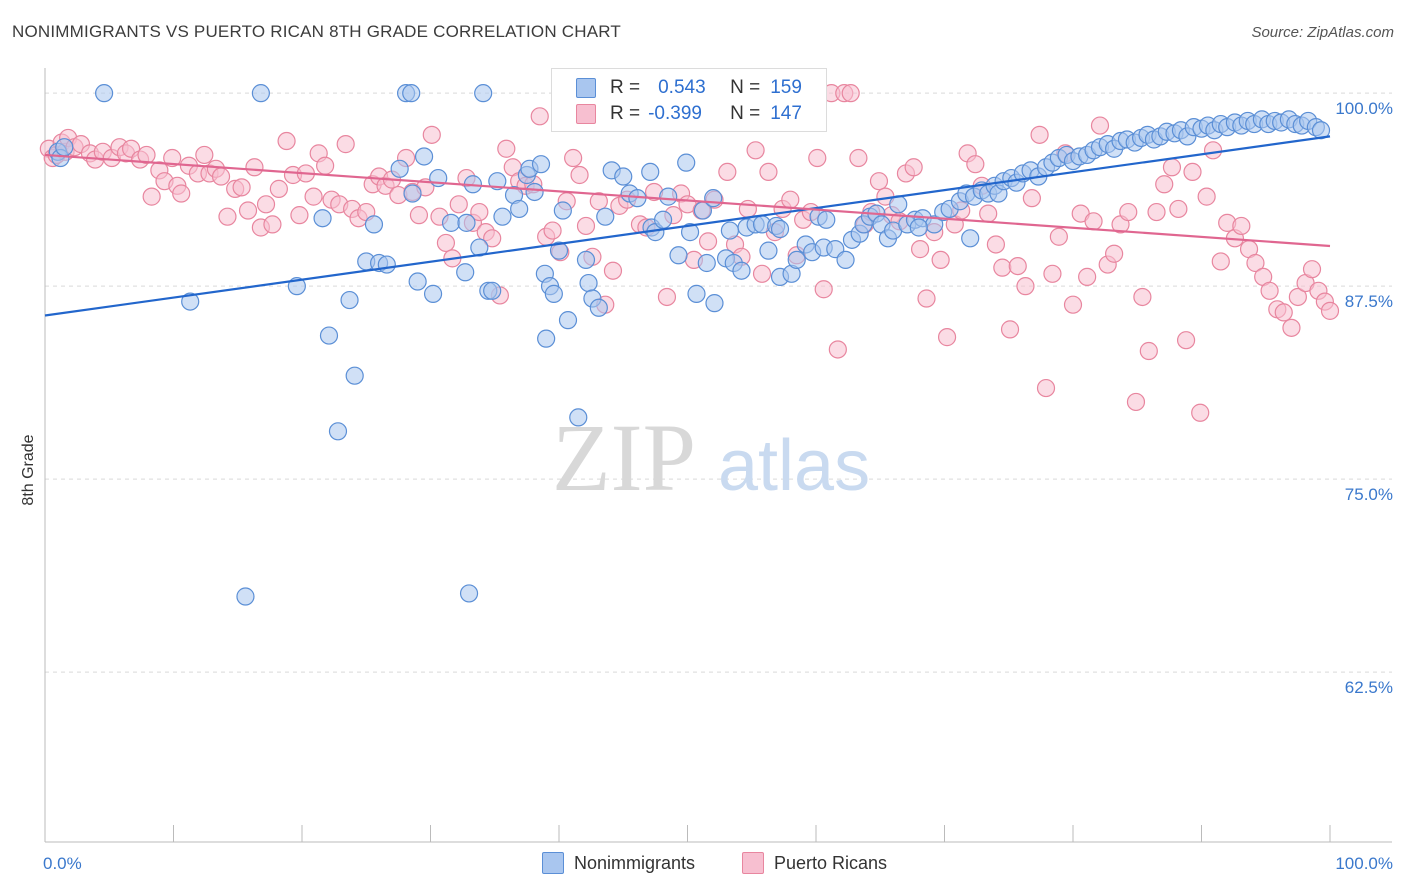 The image size is (1406, 892). Describe the element at coordinates (1369, 687) in the screenshot. I see `y-tick-label: 62.5%` at that location.